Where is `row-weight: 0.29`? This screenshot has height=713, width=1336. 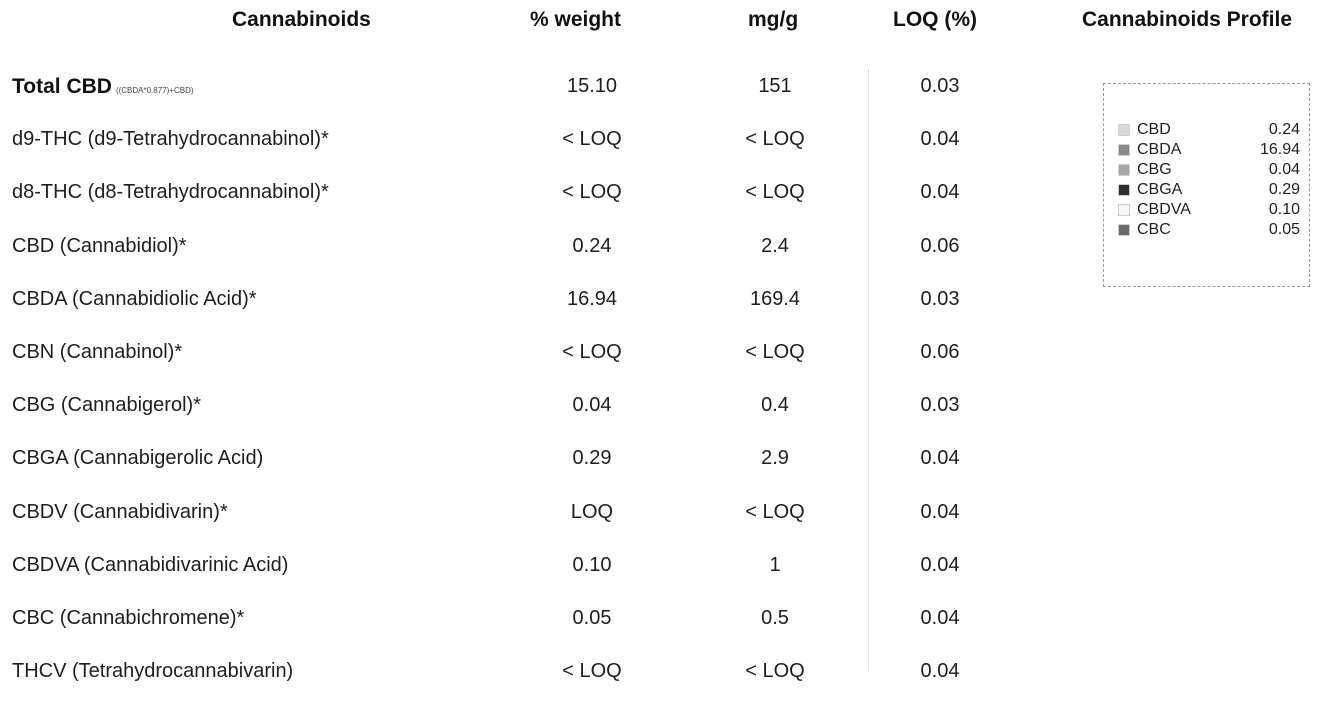
row-weight: 0.29 is located at coordinates (592, 458).